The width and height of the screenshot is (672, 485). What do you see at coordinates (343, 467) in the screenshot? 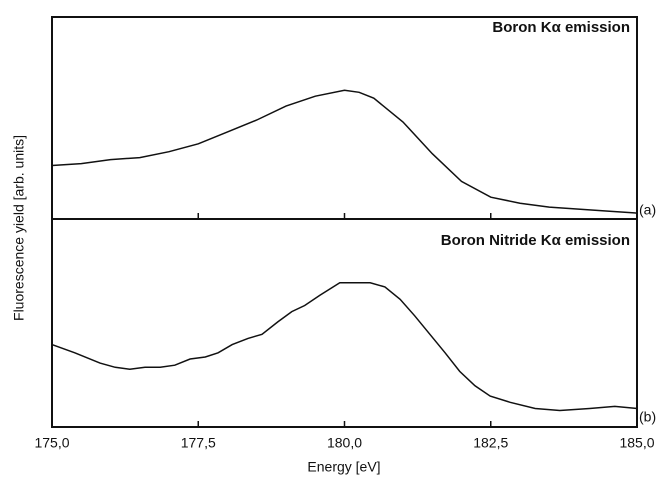
I see `x-axis-label: Energy [eV]` at bounding box center [343, 467].